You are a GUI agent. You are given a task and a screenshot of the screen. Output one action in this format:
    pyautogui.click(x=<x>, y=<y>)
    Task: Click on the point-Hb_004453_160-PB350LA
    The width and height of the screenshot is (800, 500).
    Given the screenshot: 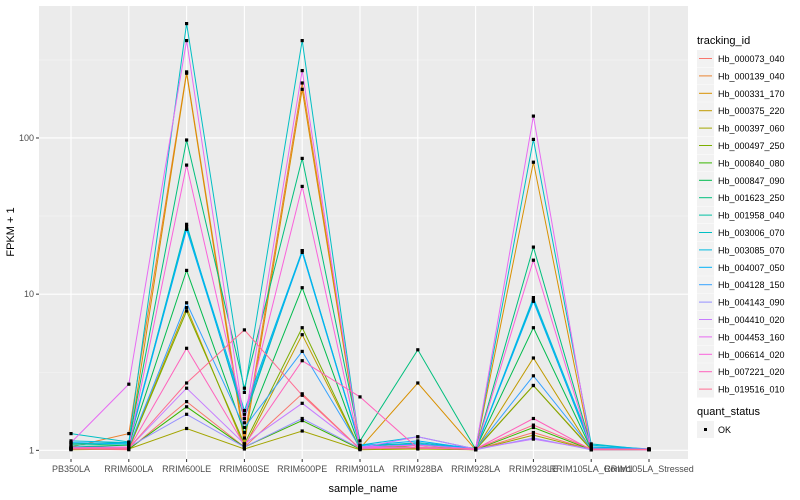 What is the action you would take?
    pyautogui.click(x=71, y=443)
    